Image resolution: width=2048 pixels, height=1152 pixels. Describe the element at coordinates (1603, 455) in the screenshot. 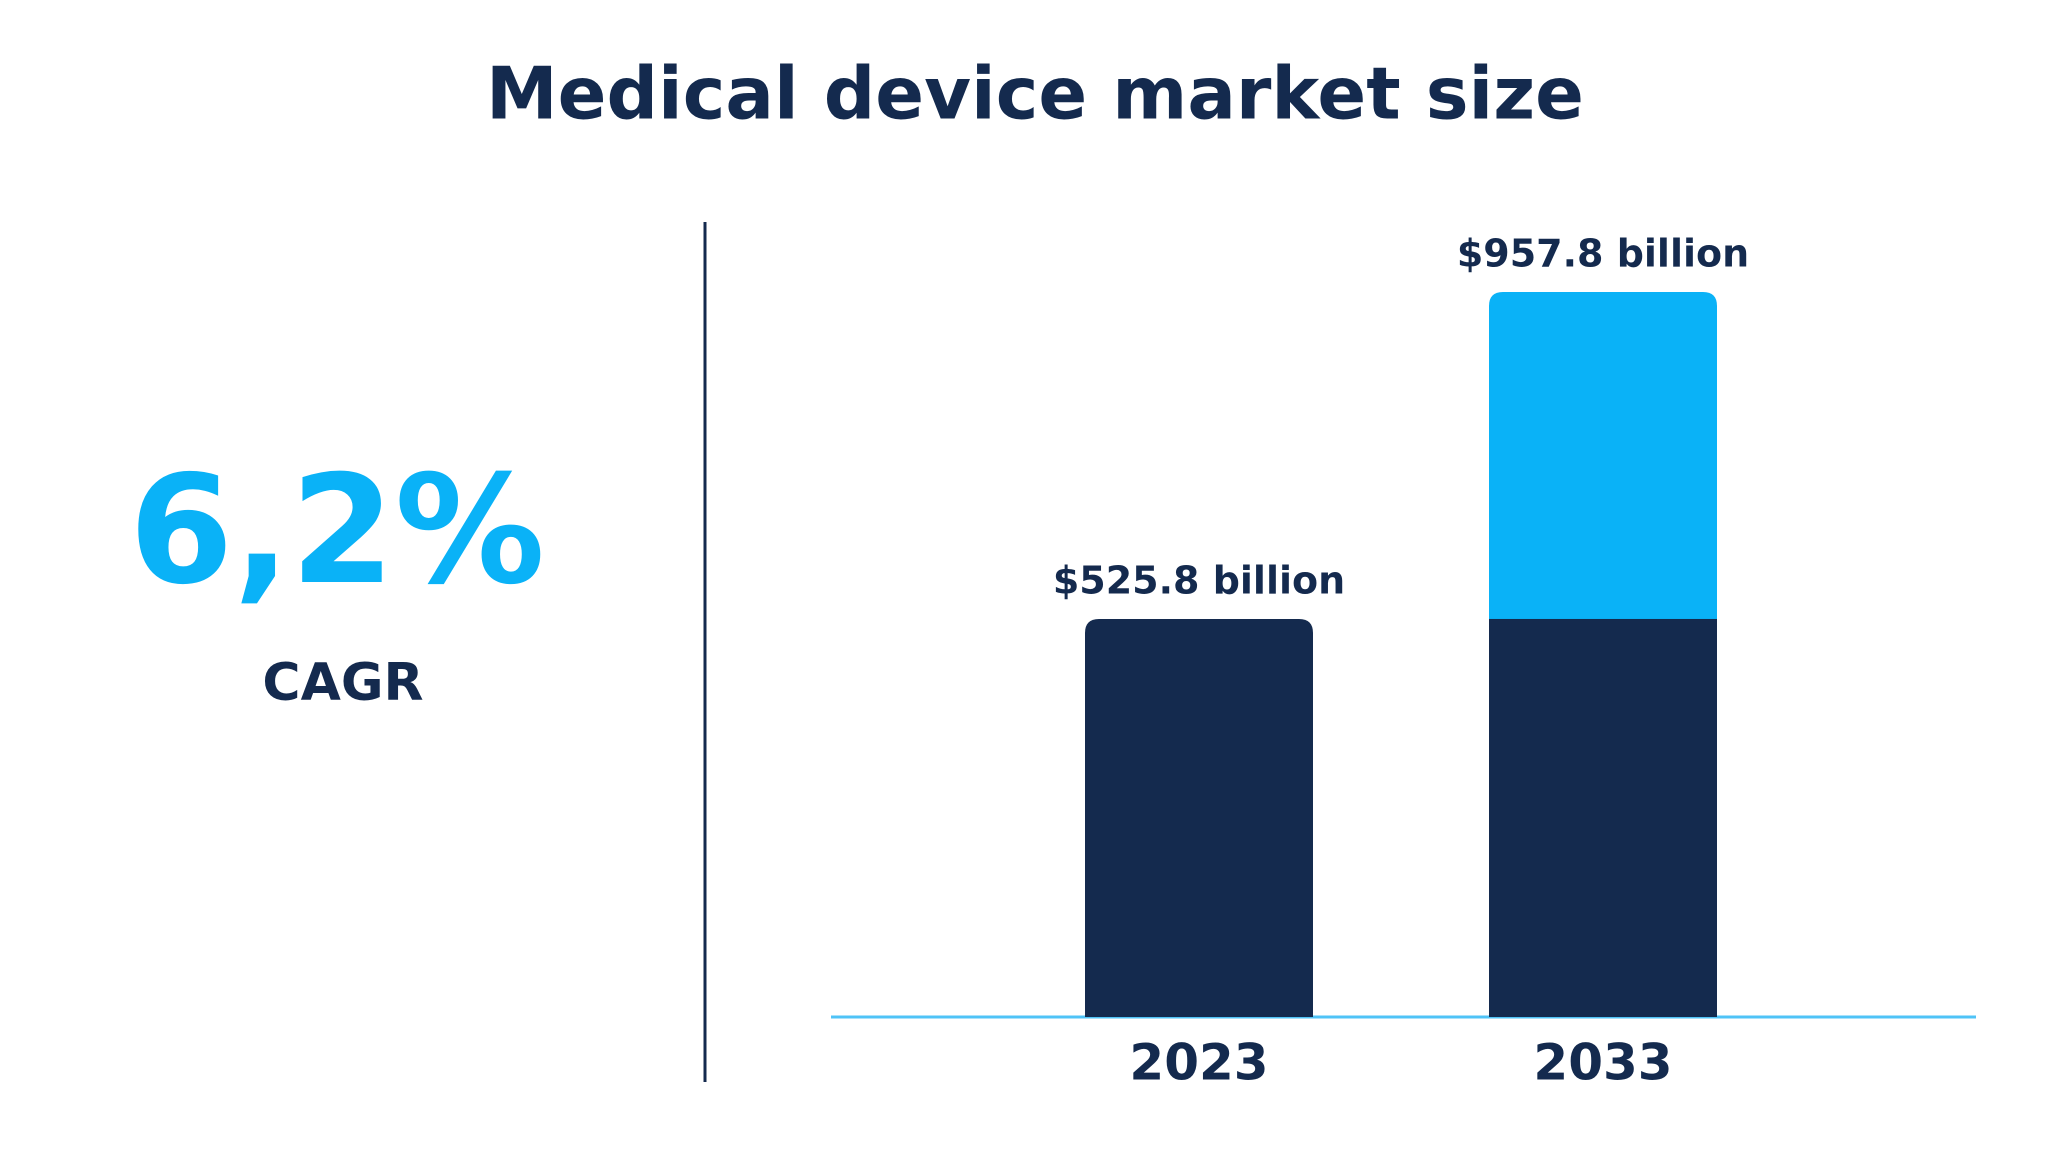

I see `bar-growth` at that location.